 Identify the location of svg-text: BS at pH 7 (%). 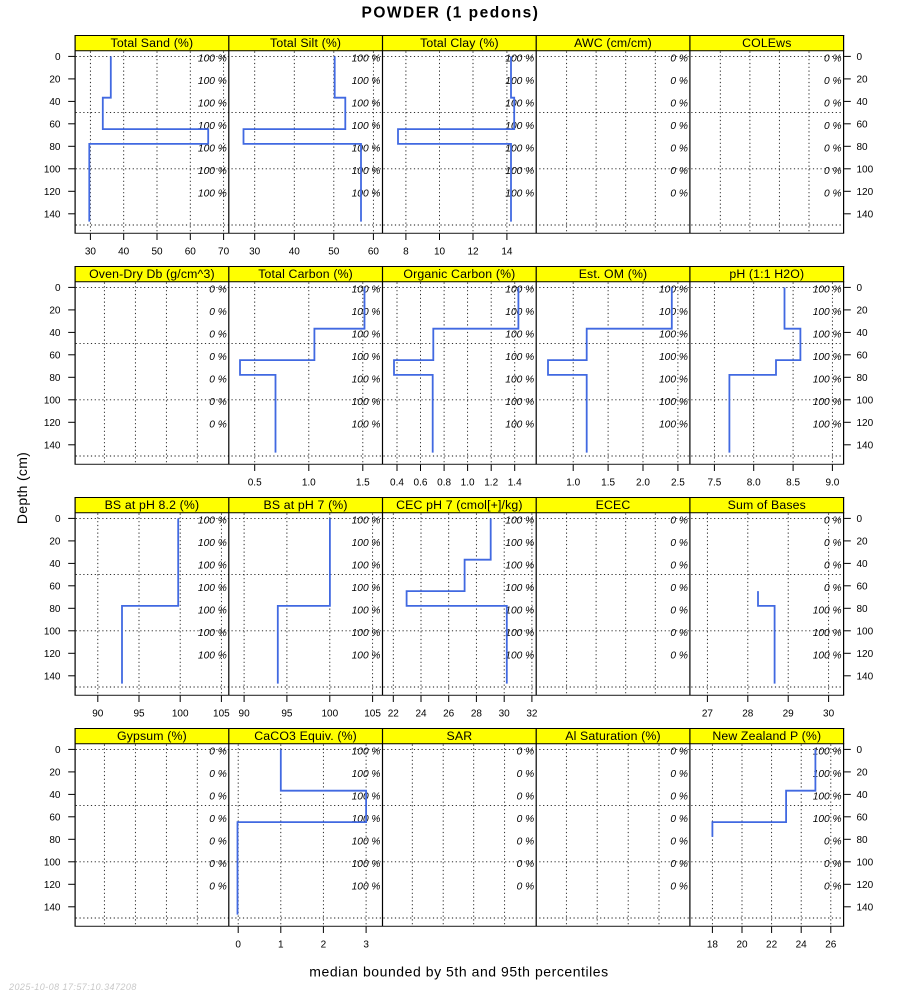
(306, 505).